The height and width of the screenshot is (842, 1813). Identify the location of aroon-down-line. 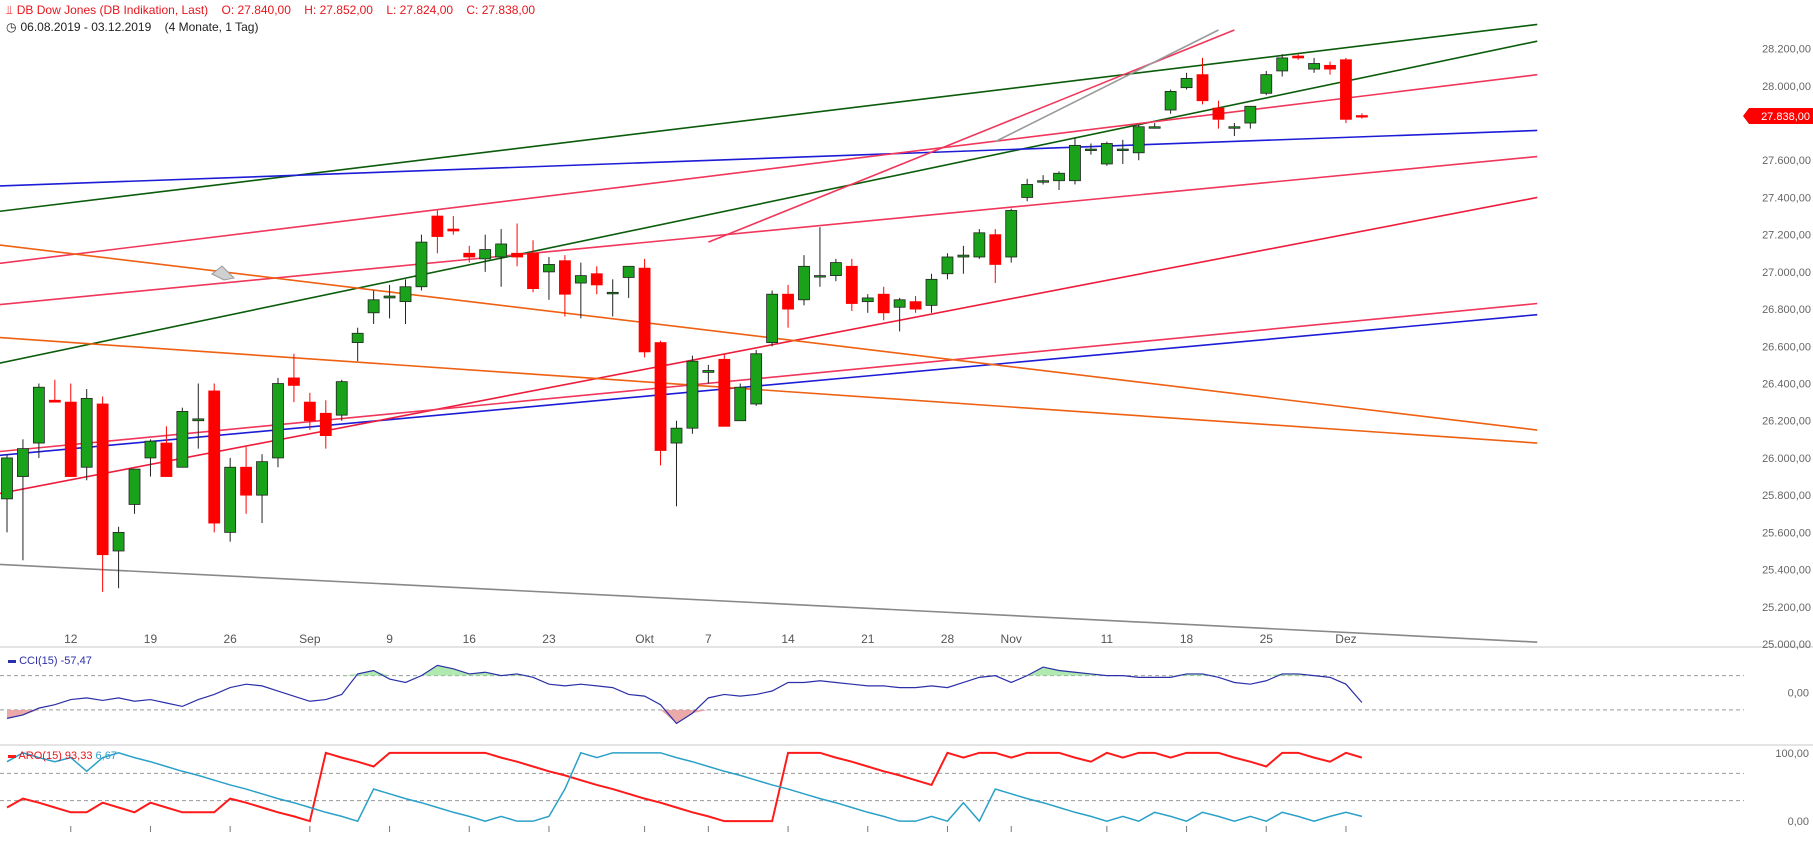
(684, 787).